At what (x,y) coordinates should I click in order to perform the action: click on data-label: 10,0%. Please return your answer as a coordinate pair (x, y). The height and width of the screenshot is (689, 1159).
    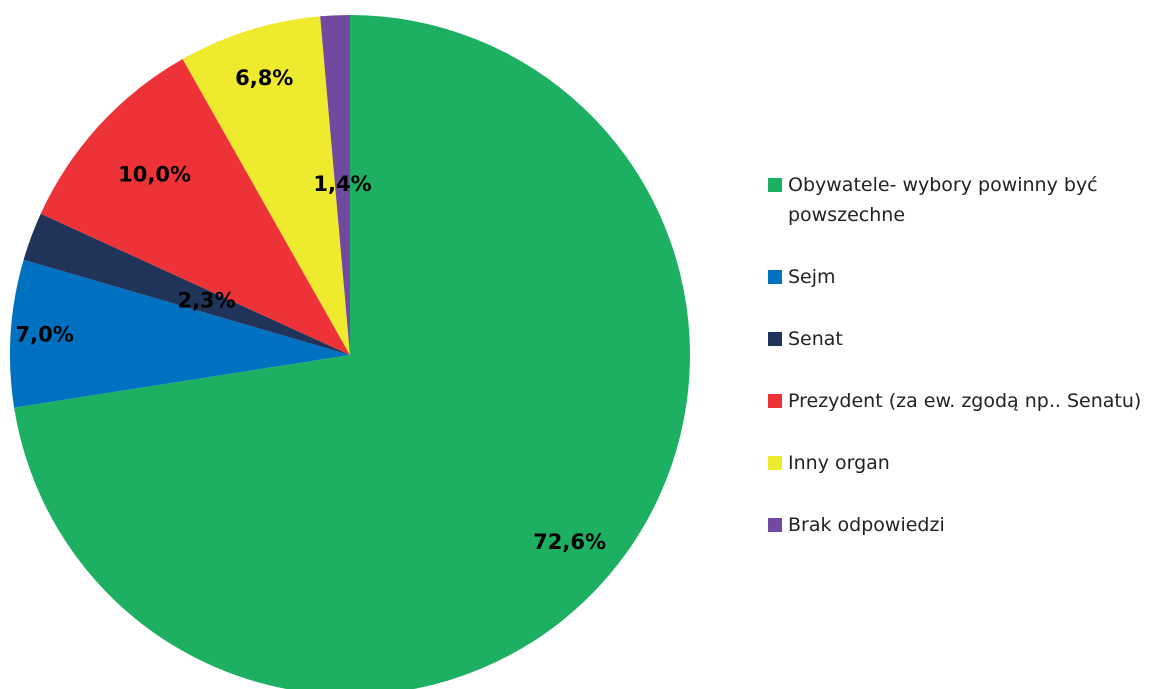
    Looking at the image, I should click on (154, 175).